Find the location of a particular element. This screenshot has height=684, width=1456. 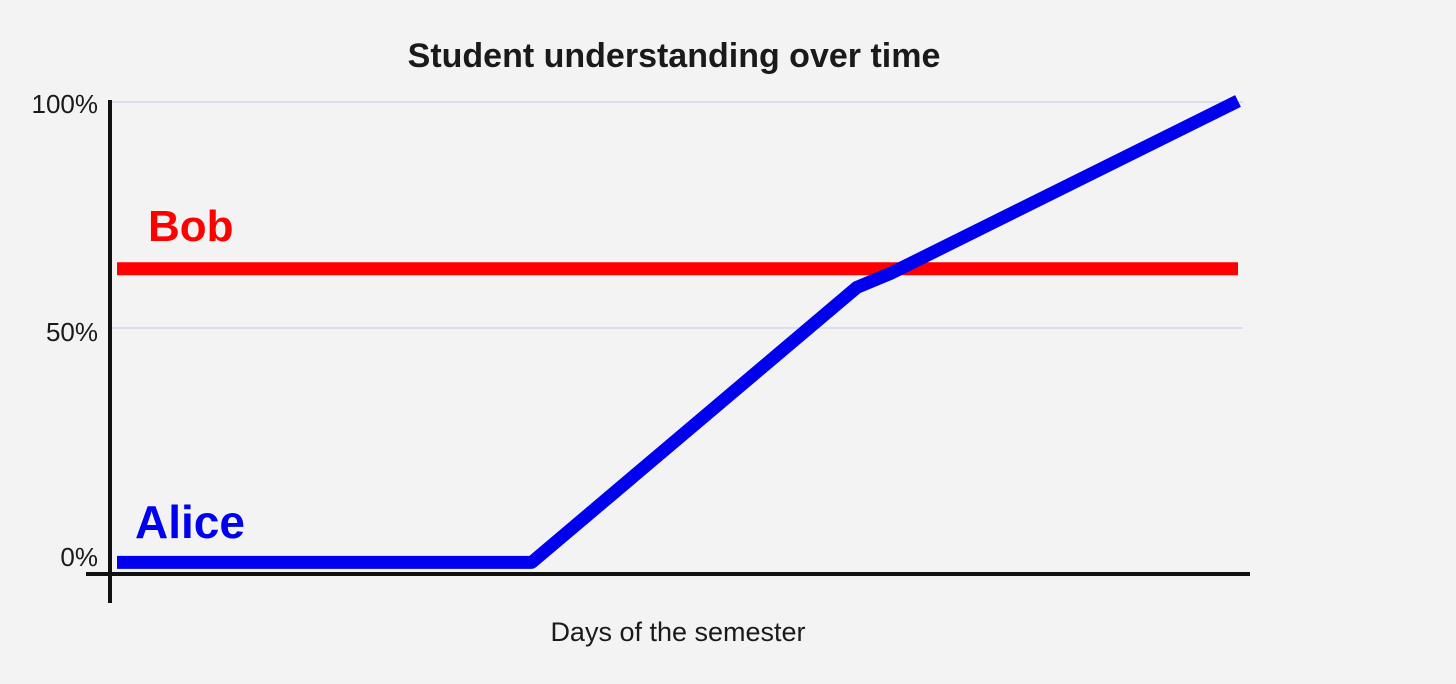

y-tick-label-0: 0% is located at coordinates (79, 557).